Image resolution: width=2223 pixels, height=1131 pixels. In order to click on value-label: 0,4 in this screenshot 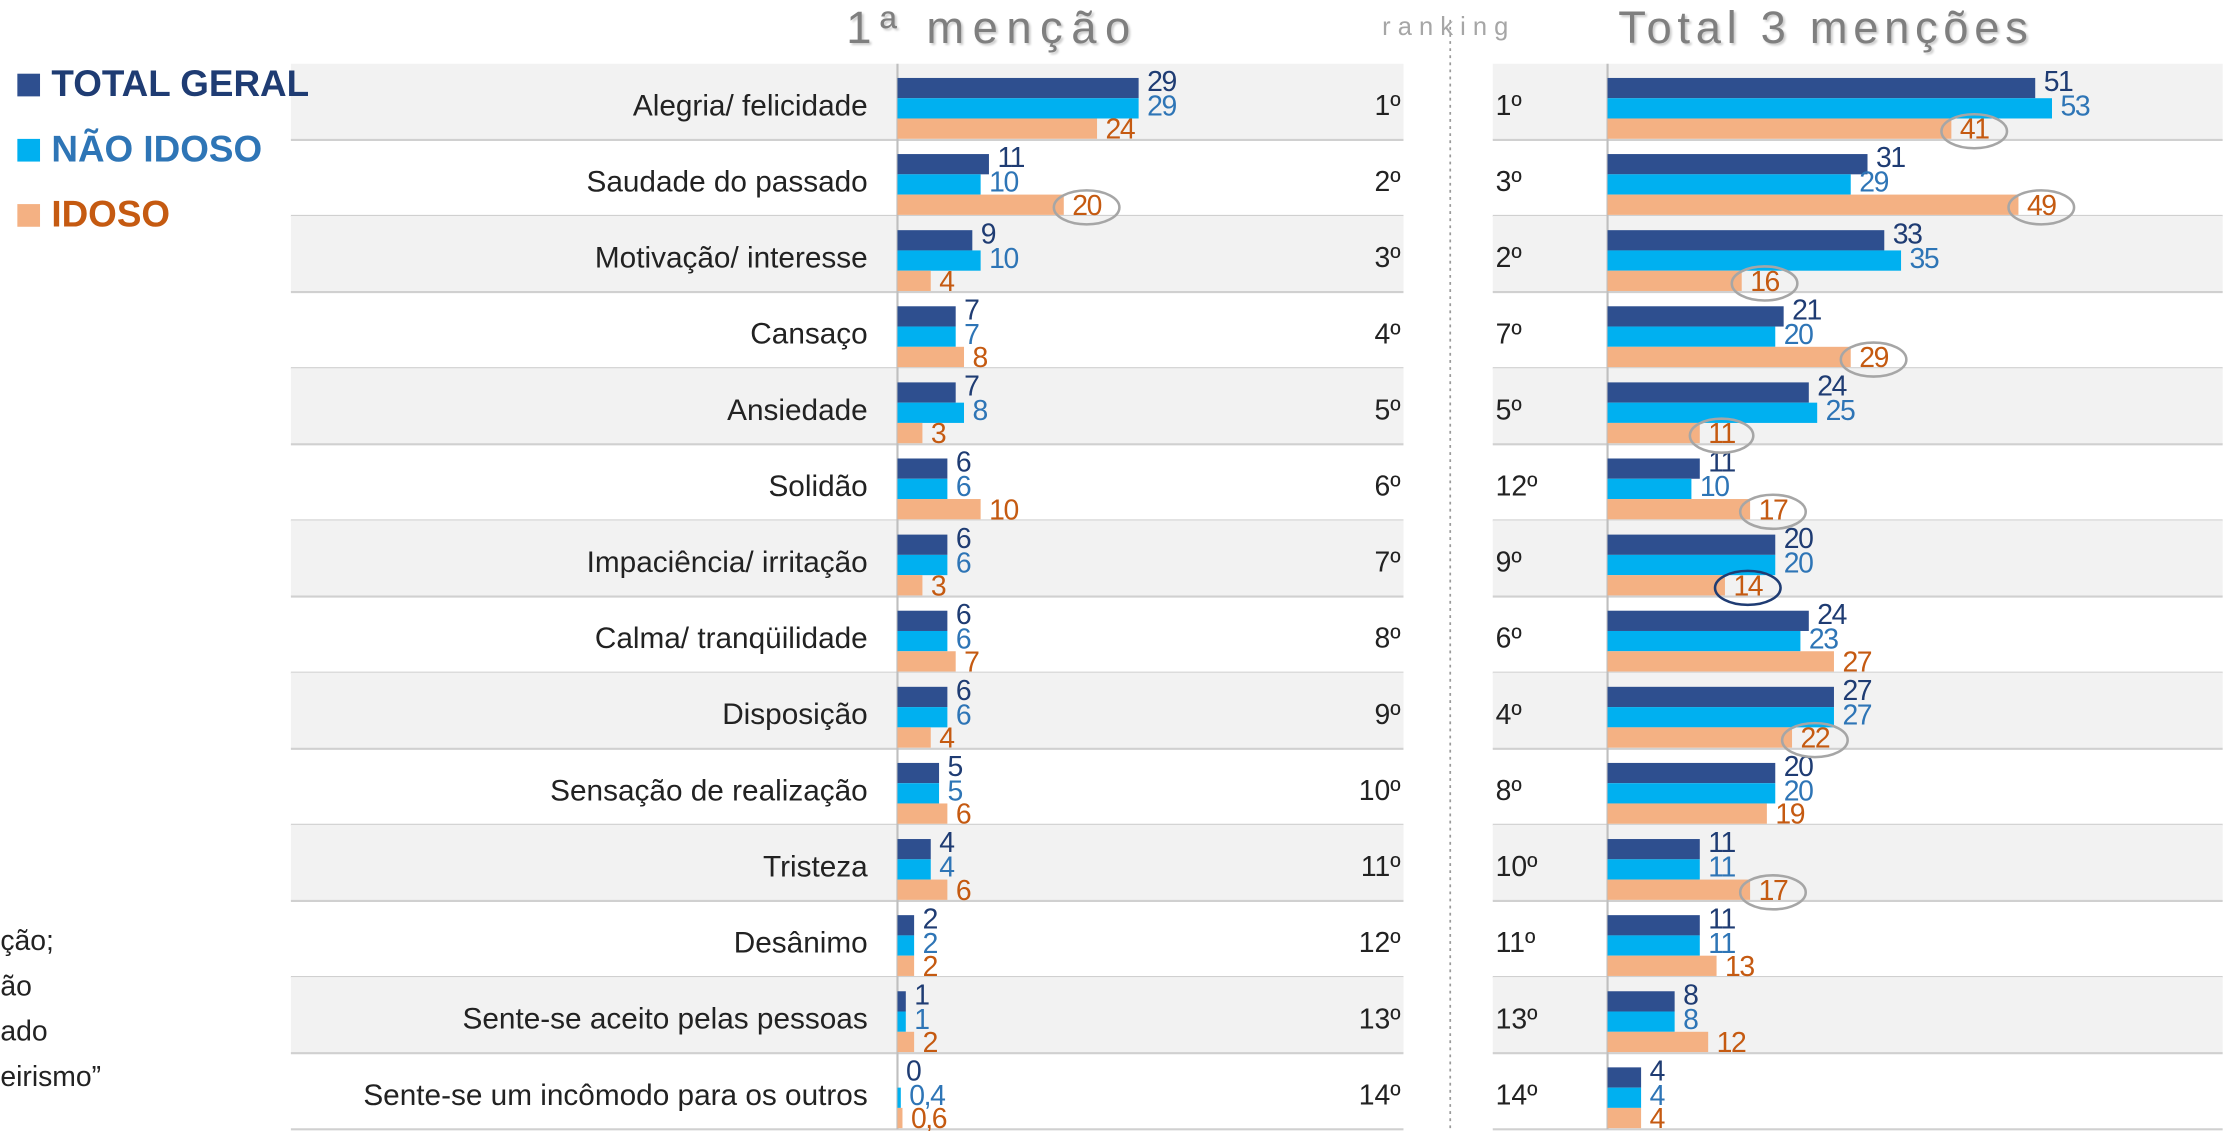, I will do `click(927, 1096)`.